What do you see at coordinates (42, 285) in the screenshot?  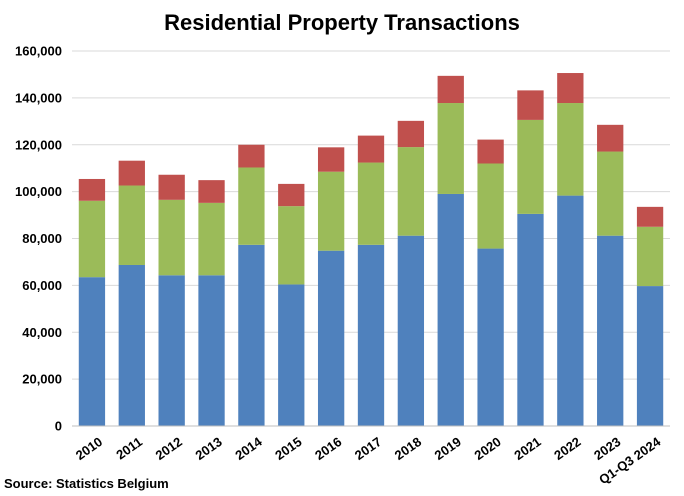 I see `y-tick-label: 60,000` at bounding box center [42, 285].